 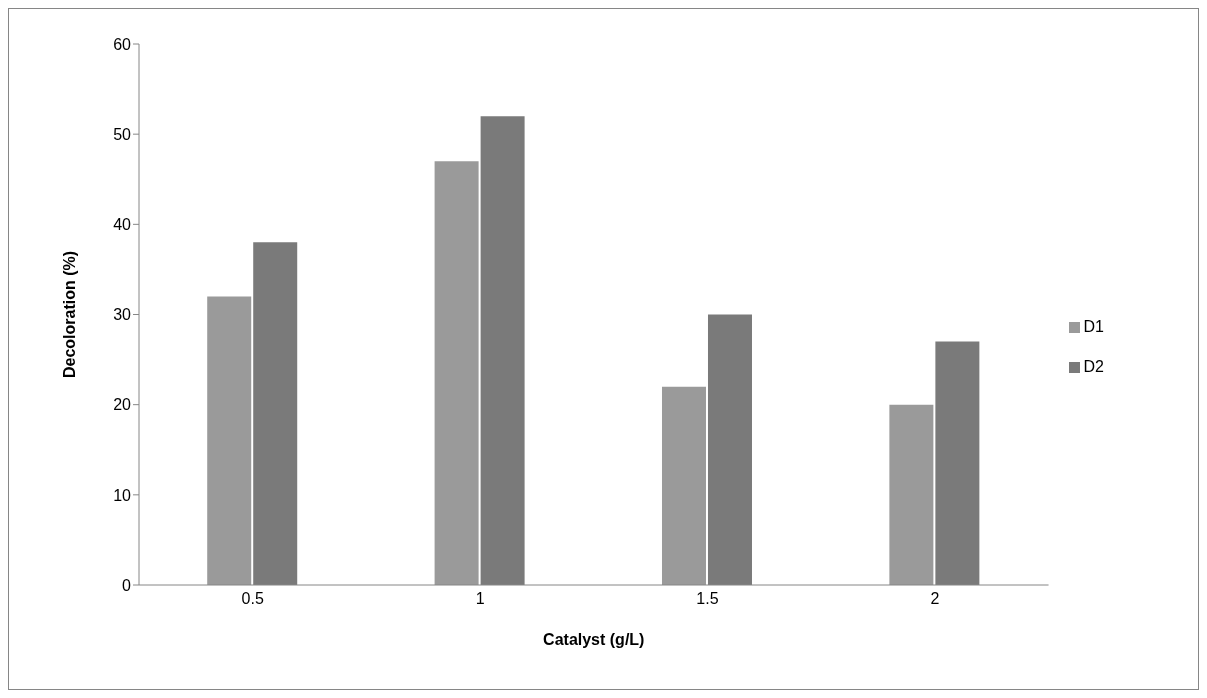 What do you see at coordinates (252, 599) in the screenshot?
I see `x-tick-label: 0.5` at bounding box center [252, 599].